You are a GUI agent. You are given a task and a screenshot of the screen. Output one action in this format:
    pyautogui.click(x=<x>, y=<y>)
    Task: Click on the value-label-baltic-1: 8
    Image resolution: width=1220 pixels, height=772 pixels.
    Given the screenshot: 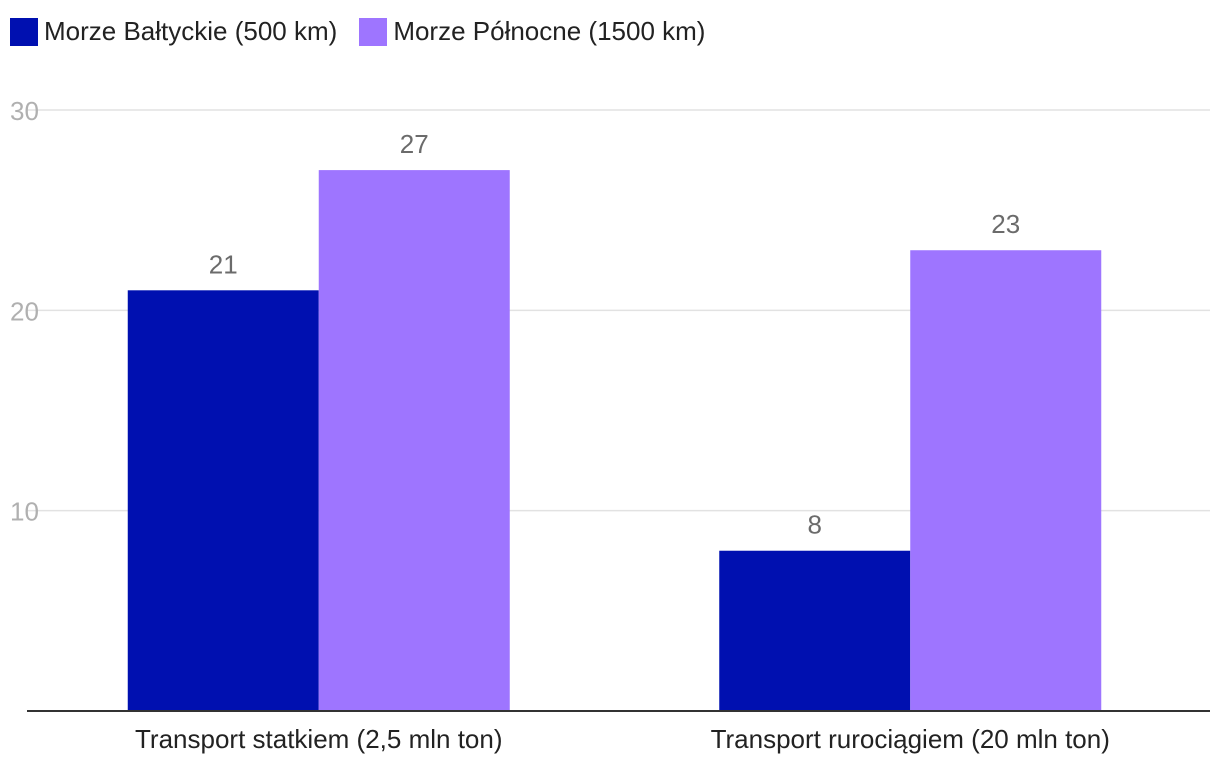 What is the action you would take?
    pyautogui.click(x=815, y=525)
    